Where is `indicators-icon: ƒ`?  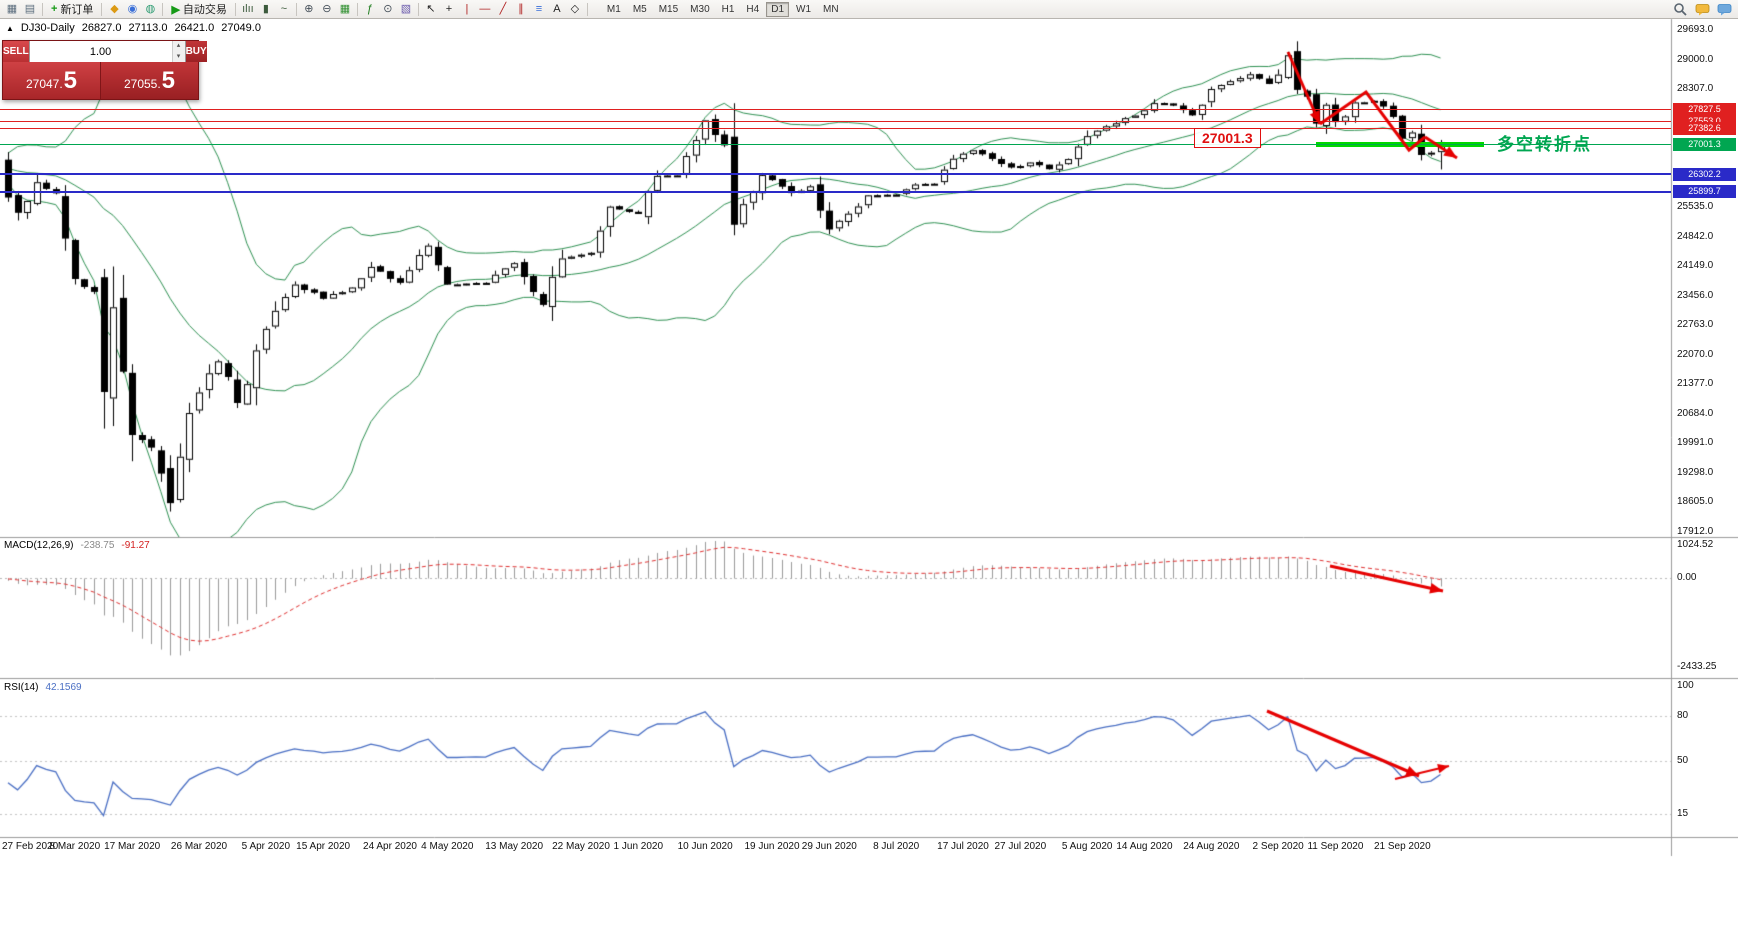 indicators-icon: ƒ is located at coordinates (369, 8).